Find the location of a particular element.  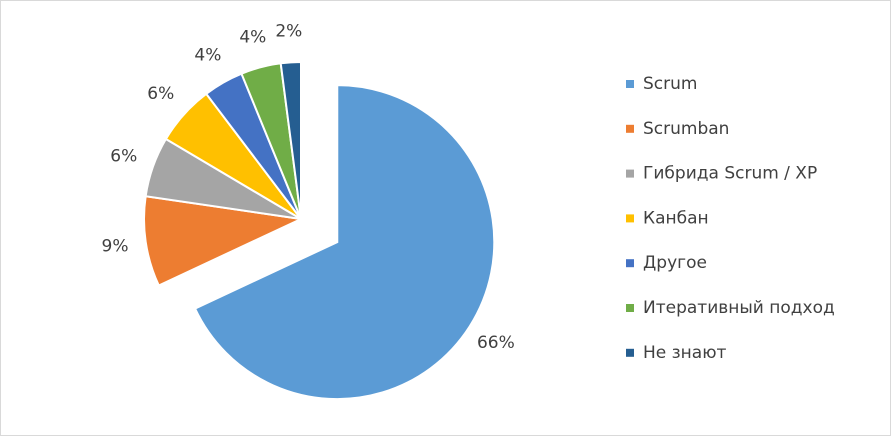

legend-label: Канбан is located at coordinates (676, 218).